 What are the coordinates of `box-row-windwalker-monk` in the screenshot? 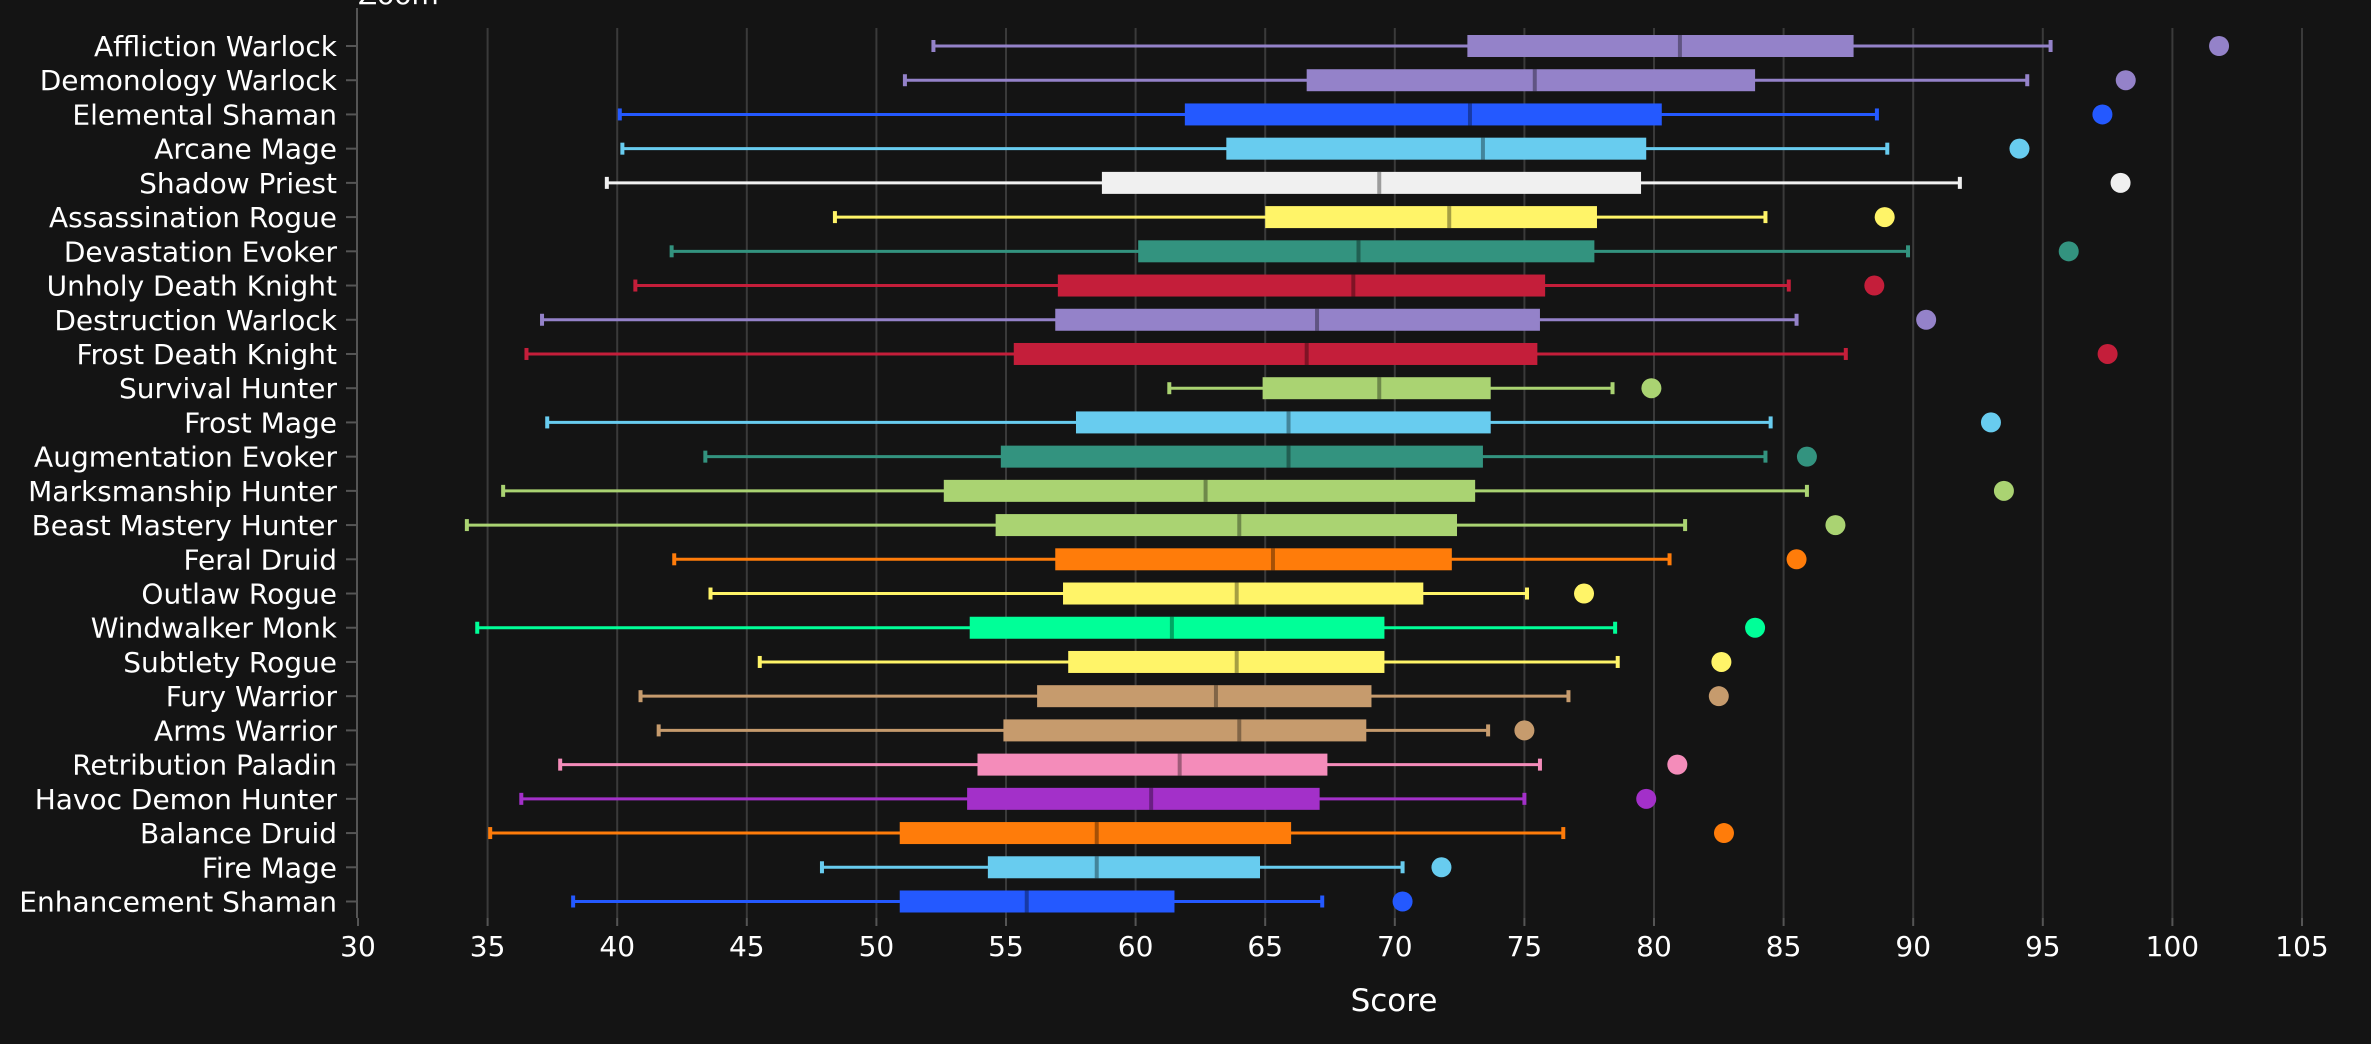 It's located at (1120, 627).